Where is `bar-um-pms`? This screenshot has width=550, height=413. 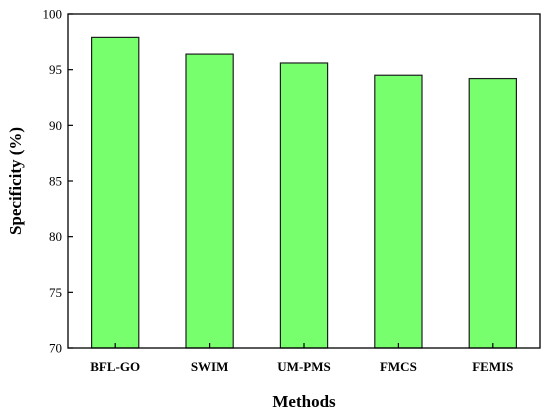 bar-um-pms is located at coordinates (304, 205).